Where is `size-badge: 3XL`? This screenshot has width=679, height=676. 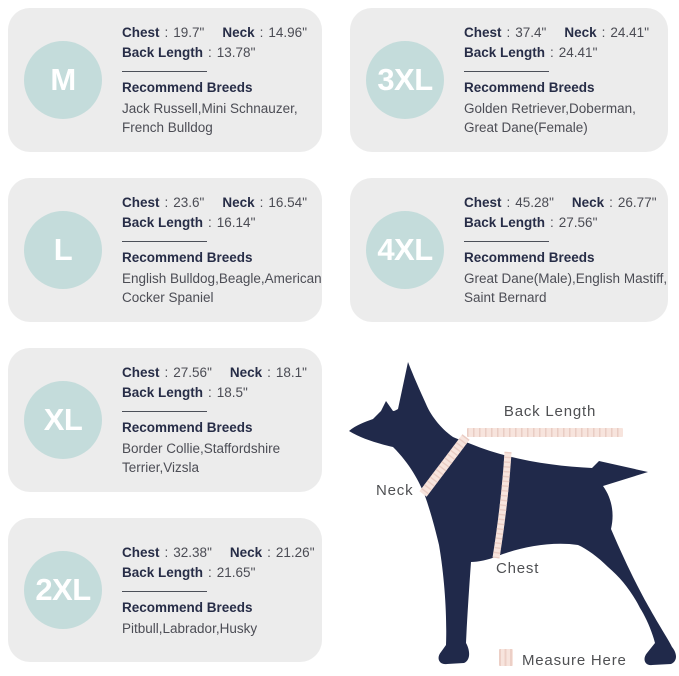 size-badge: 3XL is located at coordinates (405, 80).